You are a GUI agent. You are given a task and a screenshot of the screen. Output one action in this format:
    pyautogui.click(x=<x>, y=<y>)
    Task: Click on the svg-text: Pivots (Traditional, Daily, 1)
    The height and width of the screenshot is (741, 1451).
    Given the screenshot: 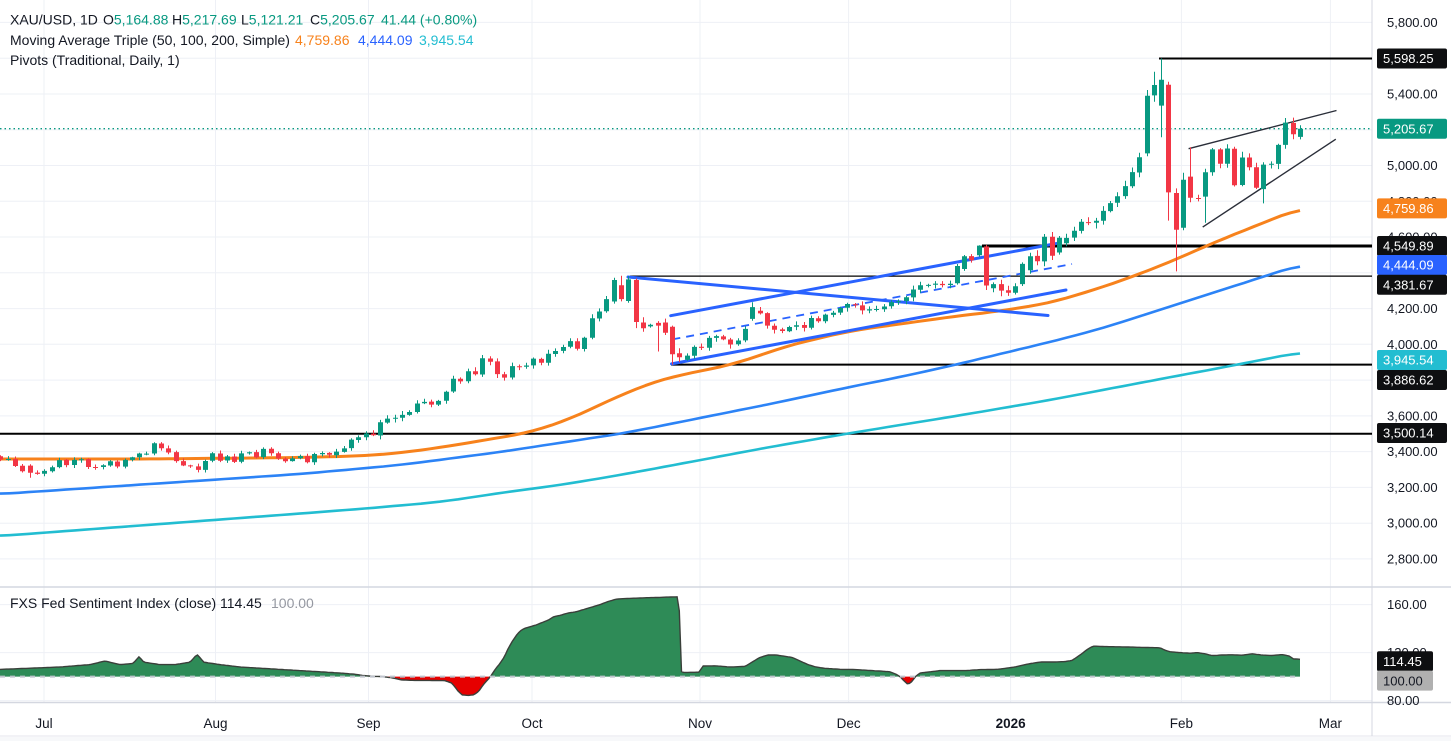 What is the action you would take?
    pyautogui.click(x=95, y=60)
    